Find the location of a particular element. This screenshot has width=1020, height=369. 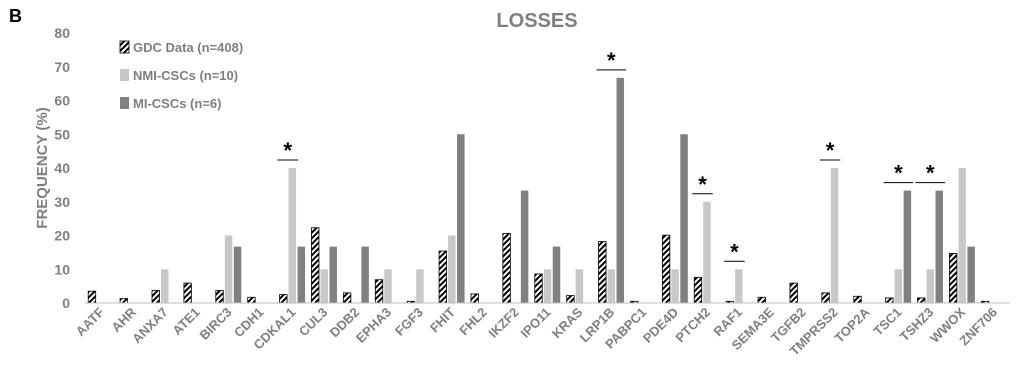

category-label: PTCH2 is located at coordinates (692, 325).